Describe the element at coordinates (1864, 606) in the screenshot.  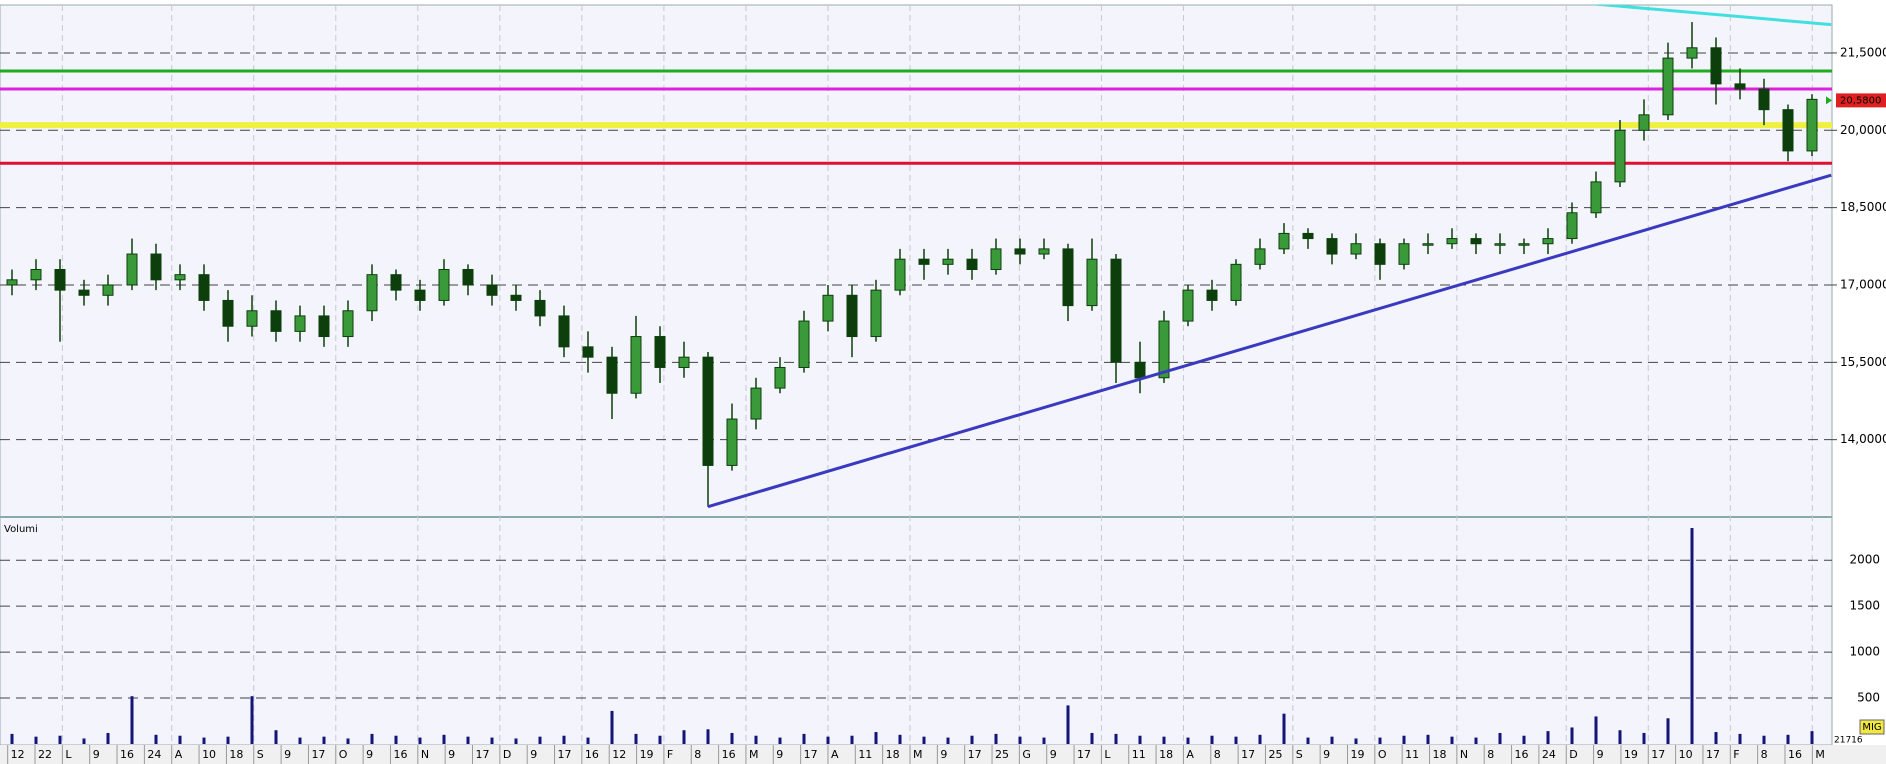
I see `y-tick-label: 1500` at that location.